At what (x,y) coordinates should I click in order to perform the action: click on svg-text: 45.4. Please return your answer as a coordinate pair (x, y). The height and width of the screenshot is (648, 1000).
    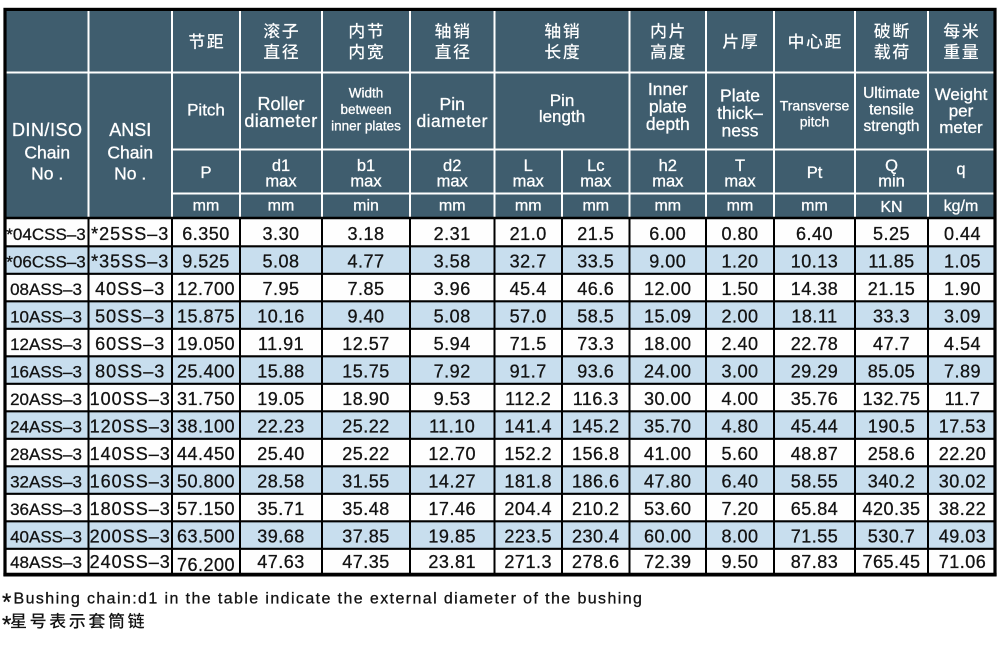
    Looking at the image, I should click on (528, 289).